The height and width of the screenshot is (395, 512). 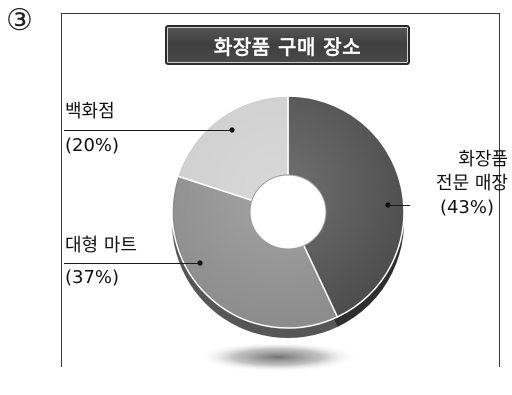 I want to click on leader-line-hypermarket, so click(x=132, y=263).